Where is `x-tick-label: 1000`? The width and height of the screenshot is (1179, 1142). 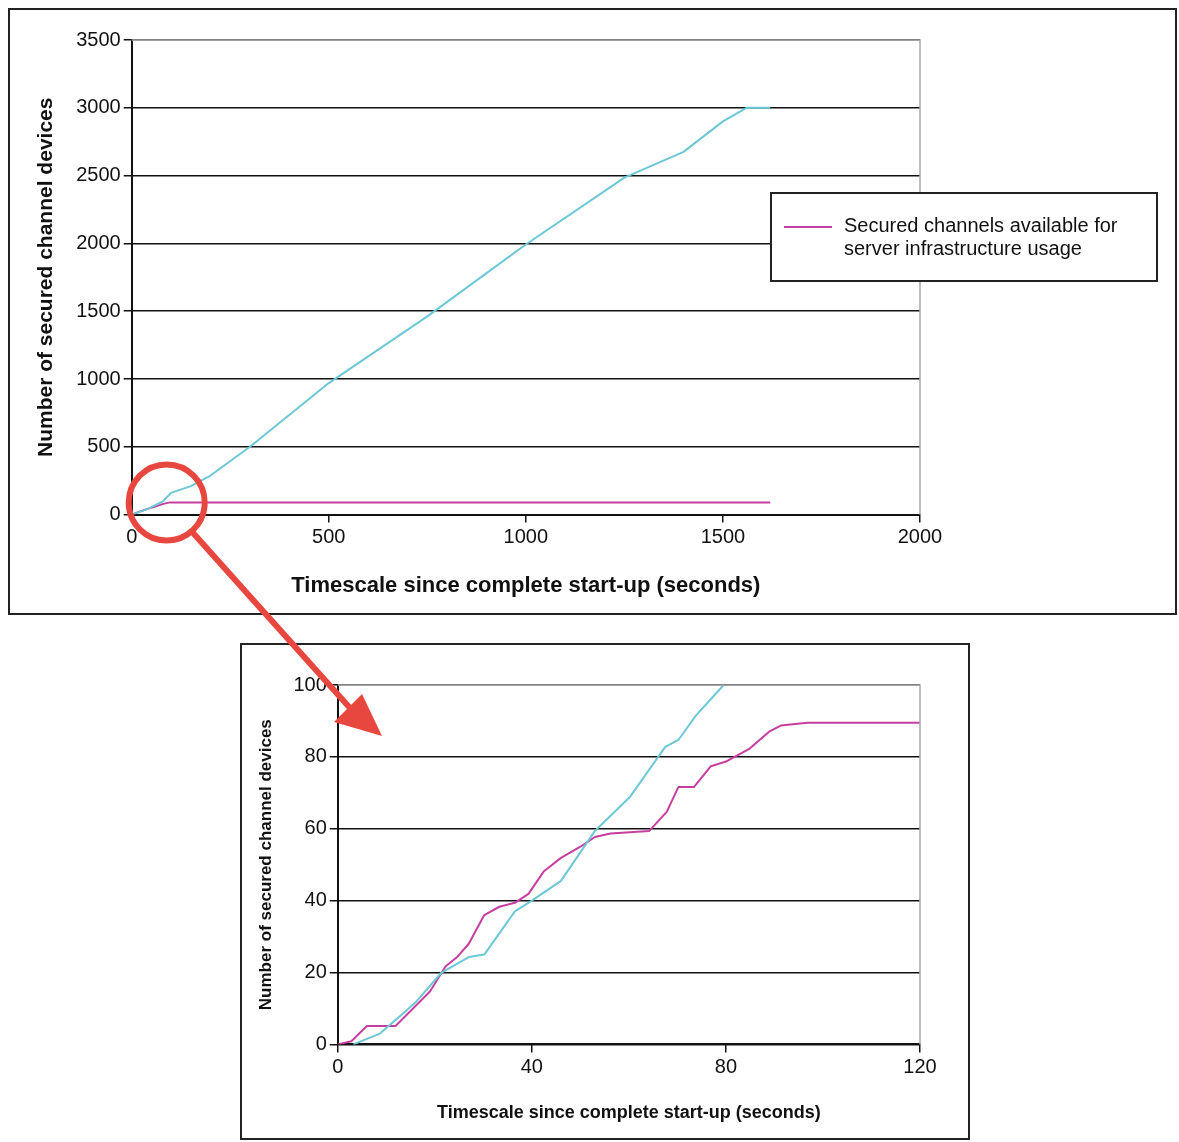
x-tick-label: 1000 is located at coordinates (526, 536).